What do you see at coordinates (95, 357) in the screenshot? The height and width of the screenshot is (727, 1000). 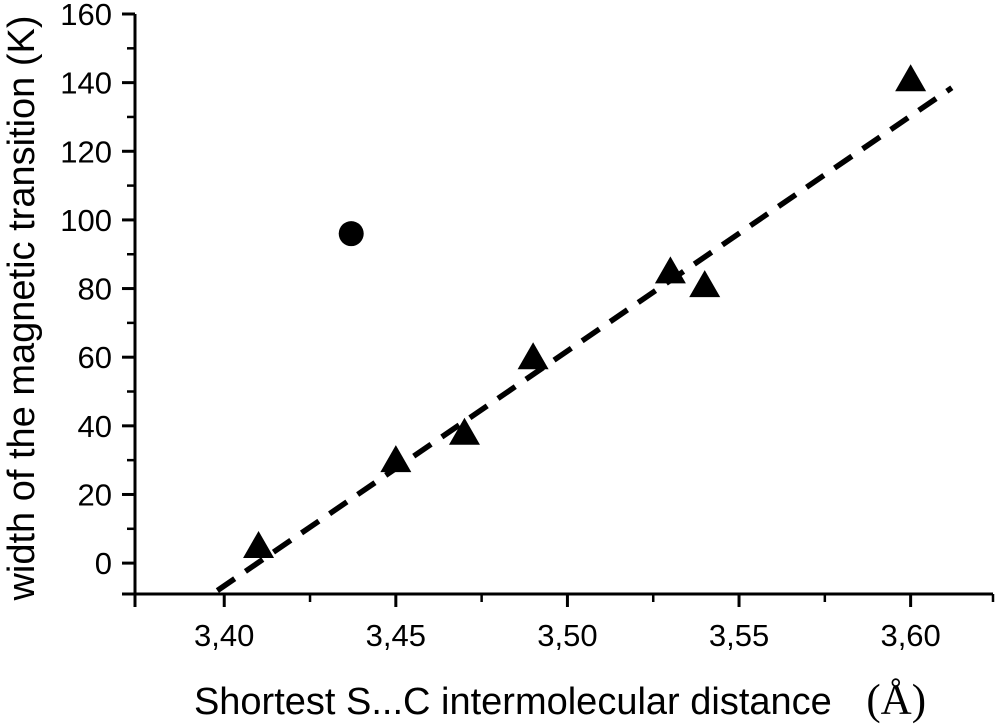 I see `y-tick-label: 60` at bounding box center [95, 357].